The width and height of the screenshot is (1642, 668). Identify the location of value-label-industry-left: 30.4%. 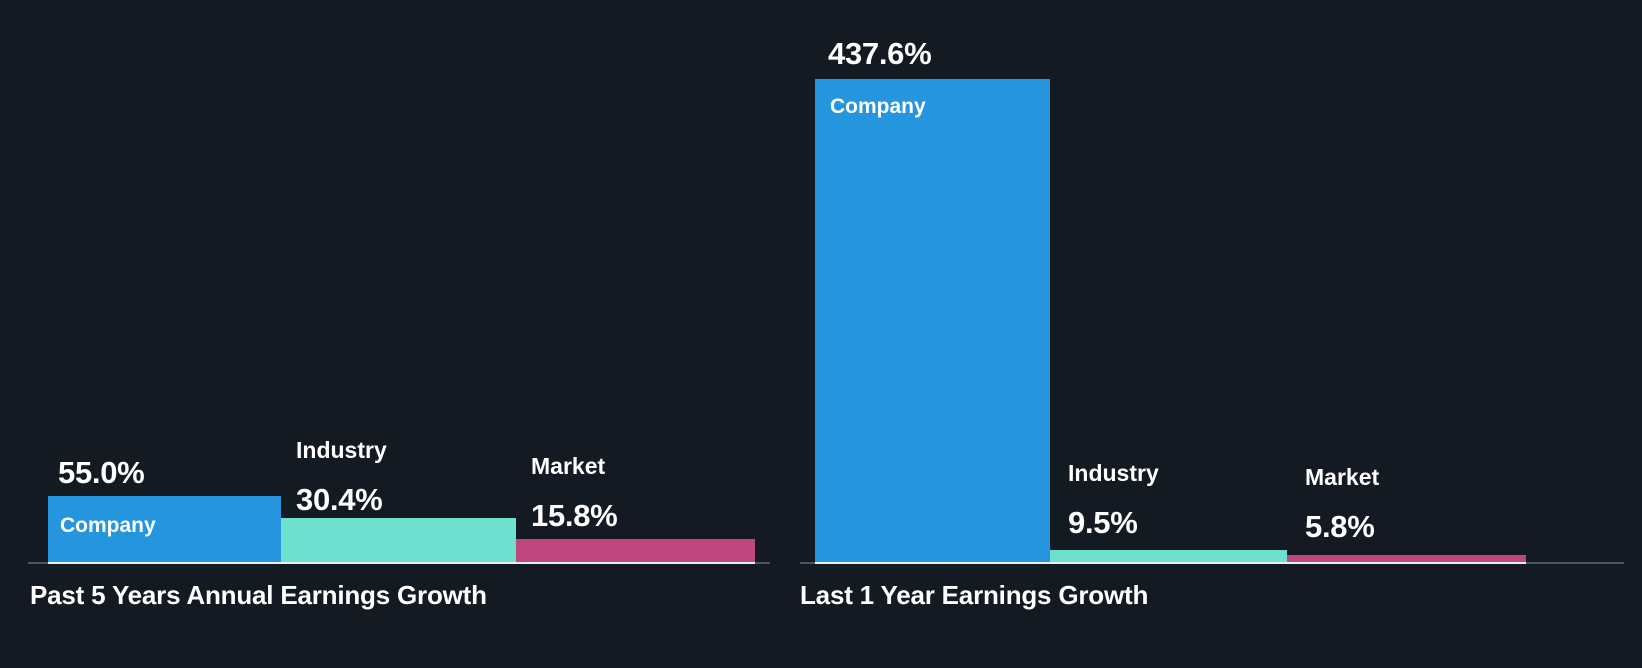
(339, 499).